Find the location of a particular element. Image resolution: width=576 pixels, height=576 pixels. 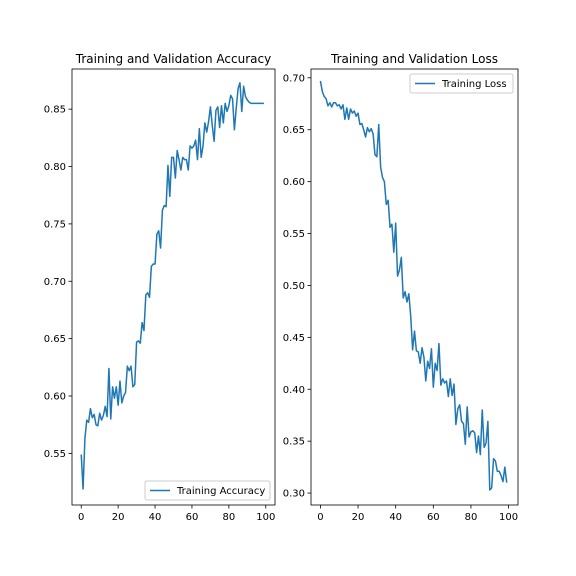

chart-title: Training and Validation Loss is located at coordinates (414, 59).